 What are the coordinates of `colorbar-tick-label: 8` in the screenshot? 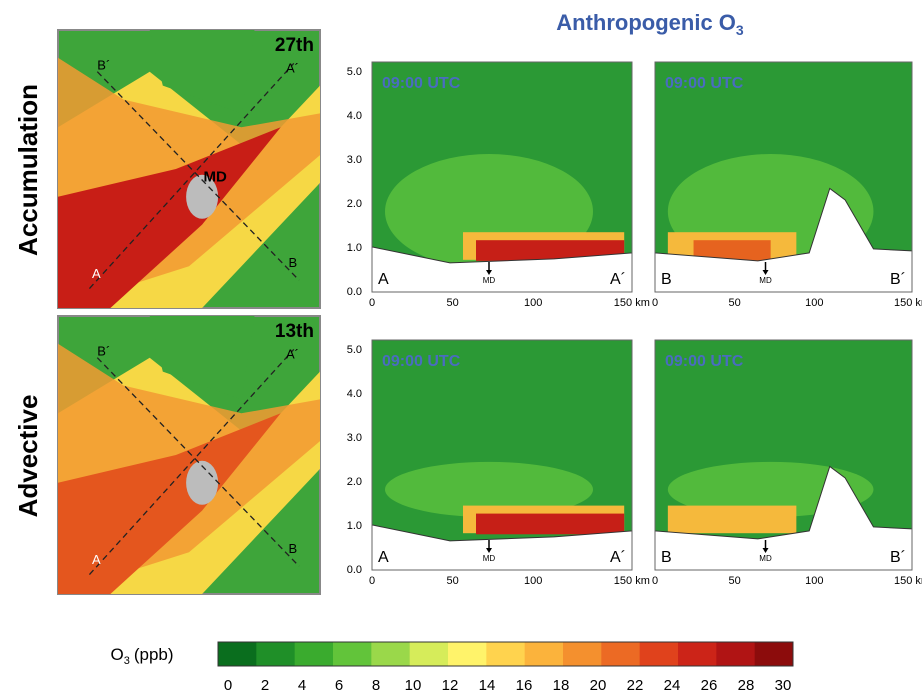 It's located at (376, 685).